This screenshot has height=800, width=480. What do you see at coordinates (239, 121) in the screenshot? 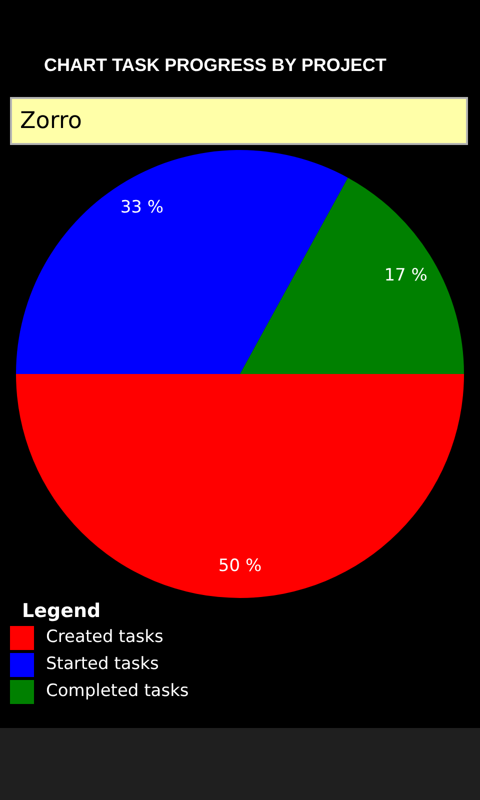
I see `text-field: Zorro` at bounding box center [239, 121].